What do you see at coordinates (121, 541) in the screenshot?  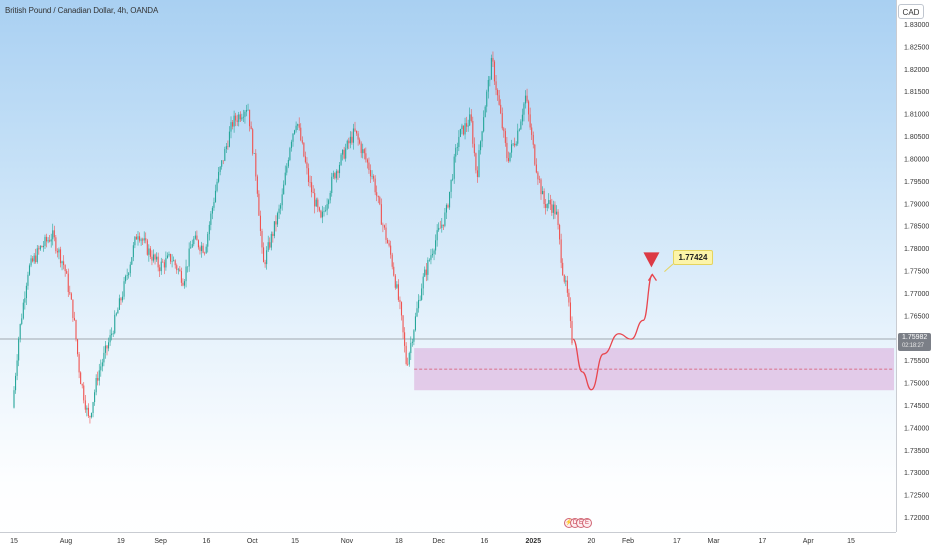 I see `x-tick-label: 19` at bounding box center [121, 541].